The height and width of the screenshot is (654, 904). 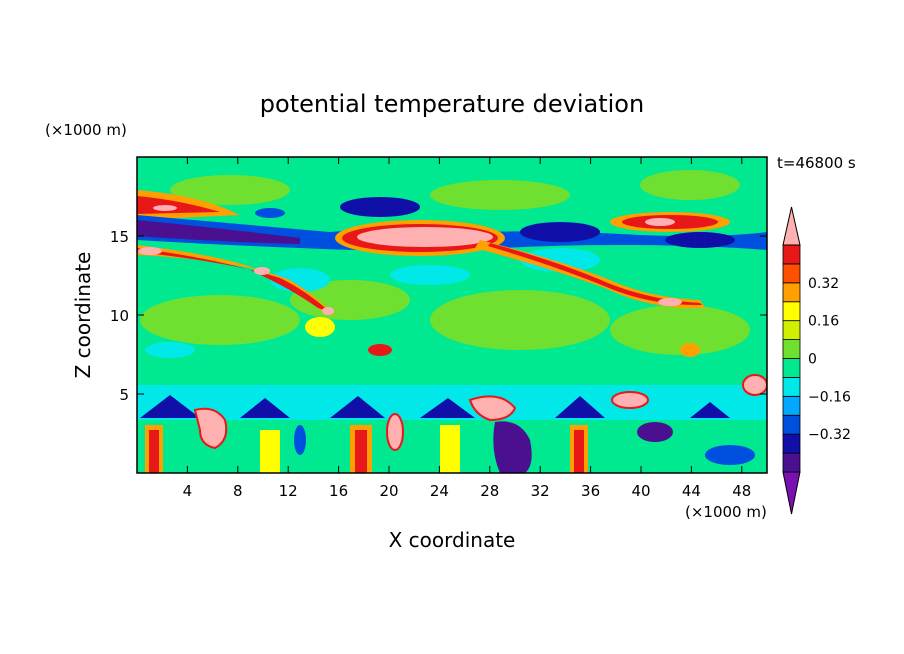 What do you see at coordinates (816, 163) in the screenshot?
I see `time-label: t=46800 s` at bounding box center [816, 163].